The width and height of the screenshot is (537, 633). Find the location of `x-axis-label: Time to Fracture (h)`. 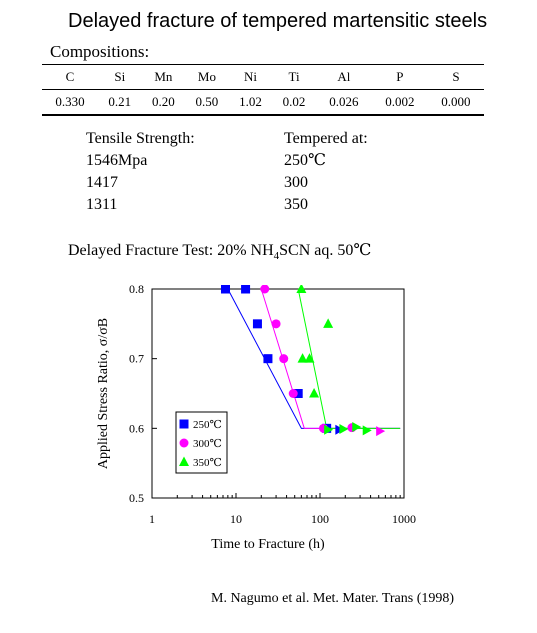

x-axis-label: Time to Fracture (h) is located at coordinates (268, 544).